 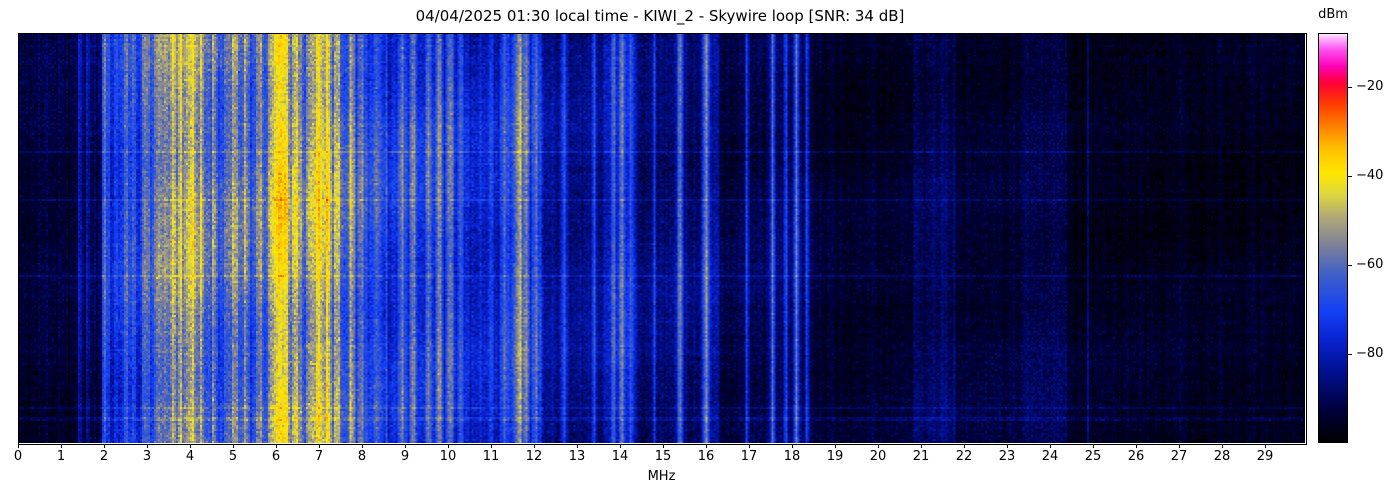 What do you see at coordinates (1093, 456) in the screenshot?
I see `x-tick-label: 25` at bounding box center [1093, 456].